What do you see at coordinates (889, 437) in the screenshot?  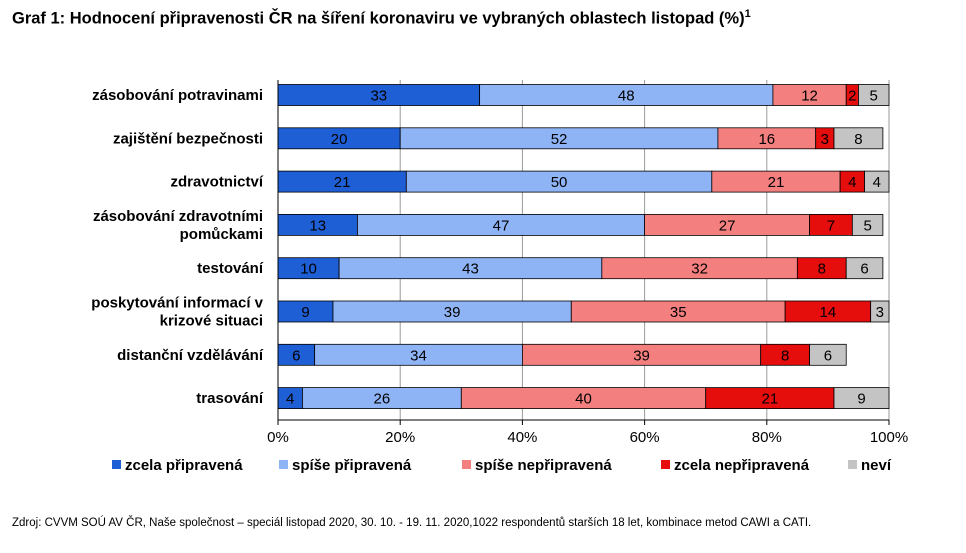 I see `x-tick-label: 100%` at bounding box center [889, 437].